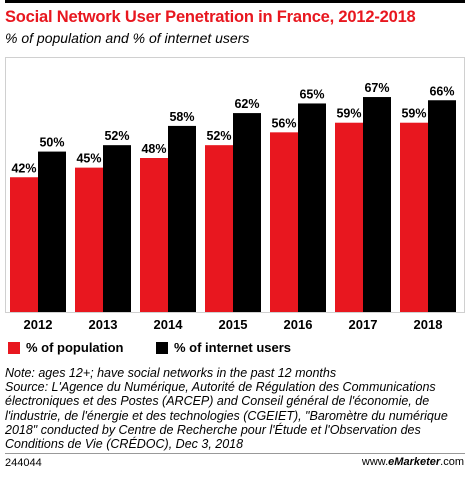 This screenshot has height=478, width=470. I want to click on bar-internet-users-2012, so click(52, 231).